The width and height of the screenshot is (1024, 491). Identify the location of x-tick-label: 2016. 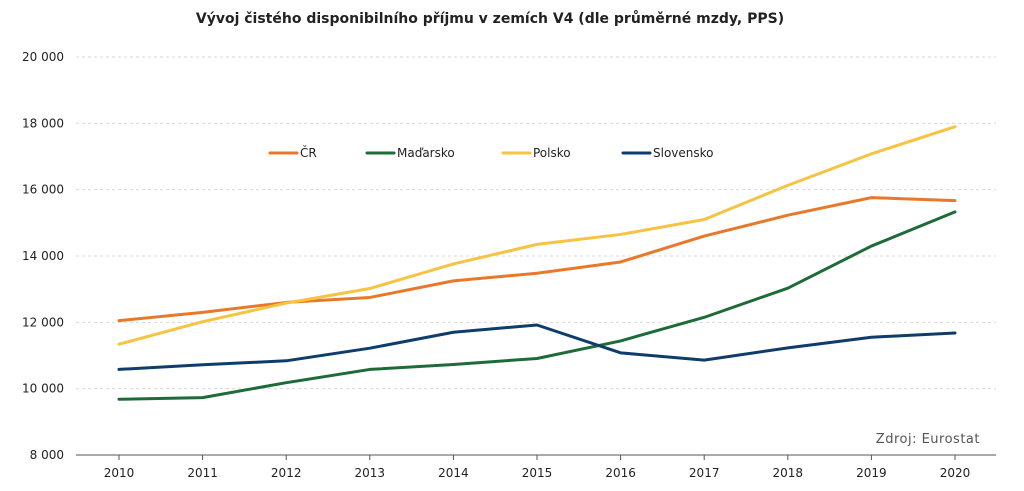
(620, 473).